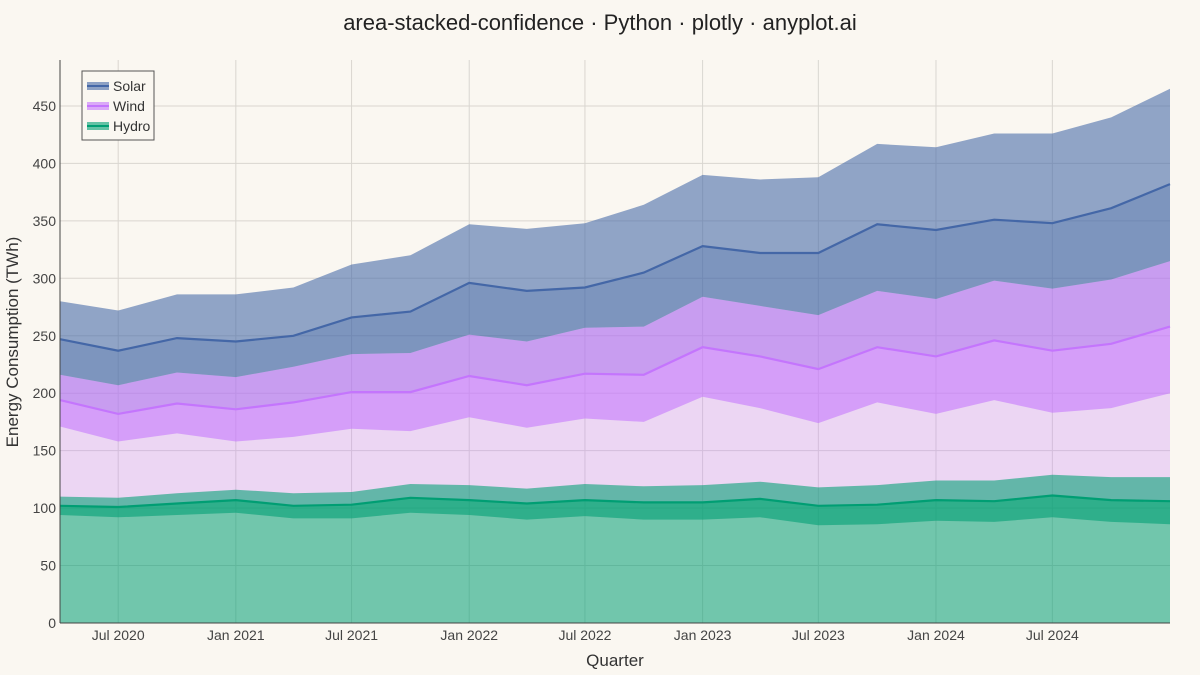 Image resolution: width=1200 pixels, height=675 pixels. What do you see at coordinates (12, 342) in the screenshot?
I see `y-axis-title: Energy Consumption (TWh)` at bounding box center [12, 342].